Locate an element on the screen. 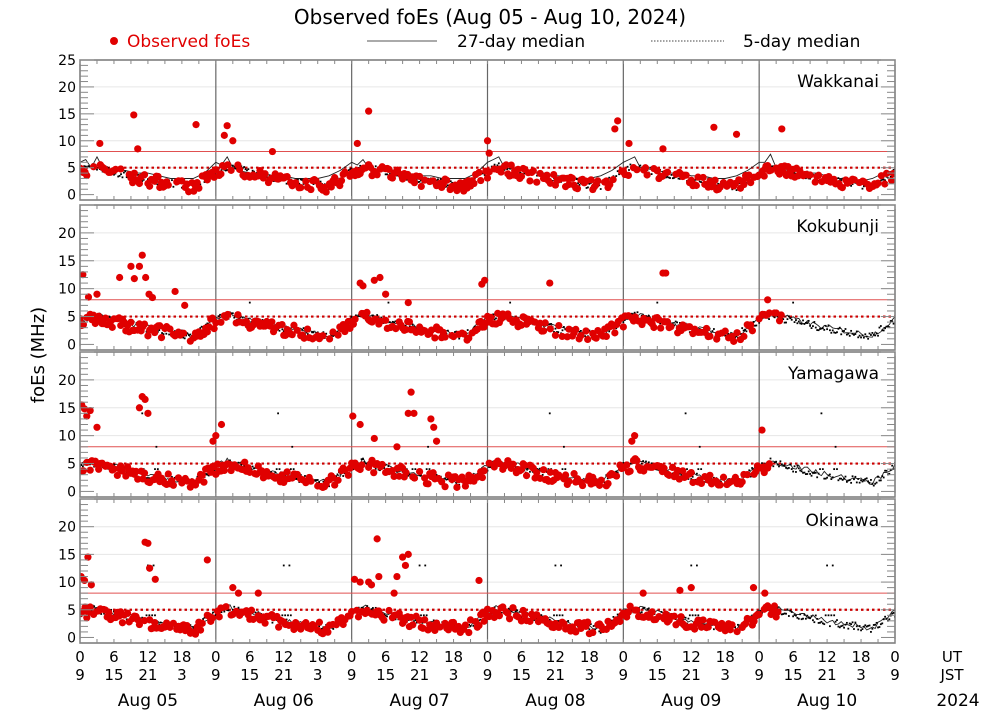 Image resolution: width=1000 pixels, height=714 pixels. y-tick-label: 25 is located at coordinates (67, 61).